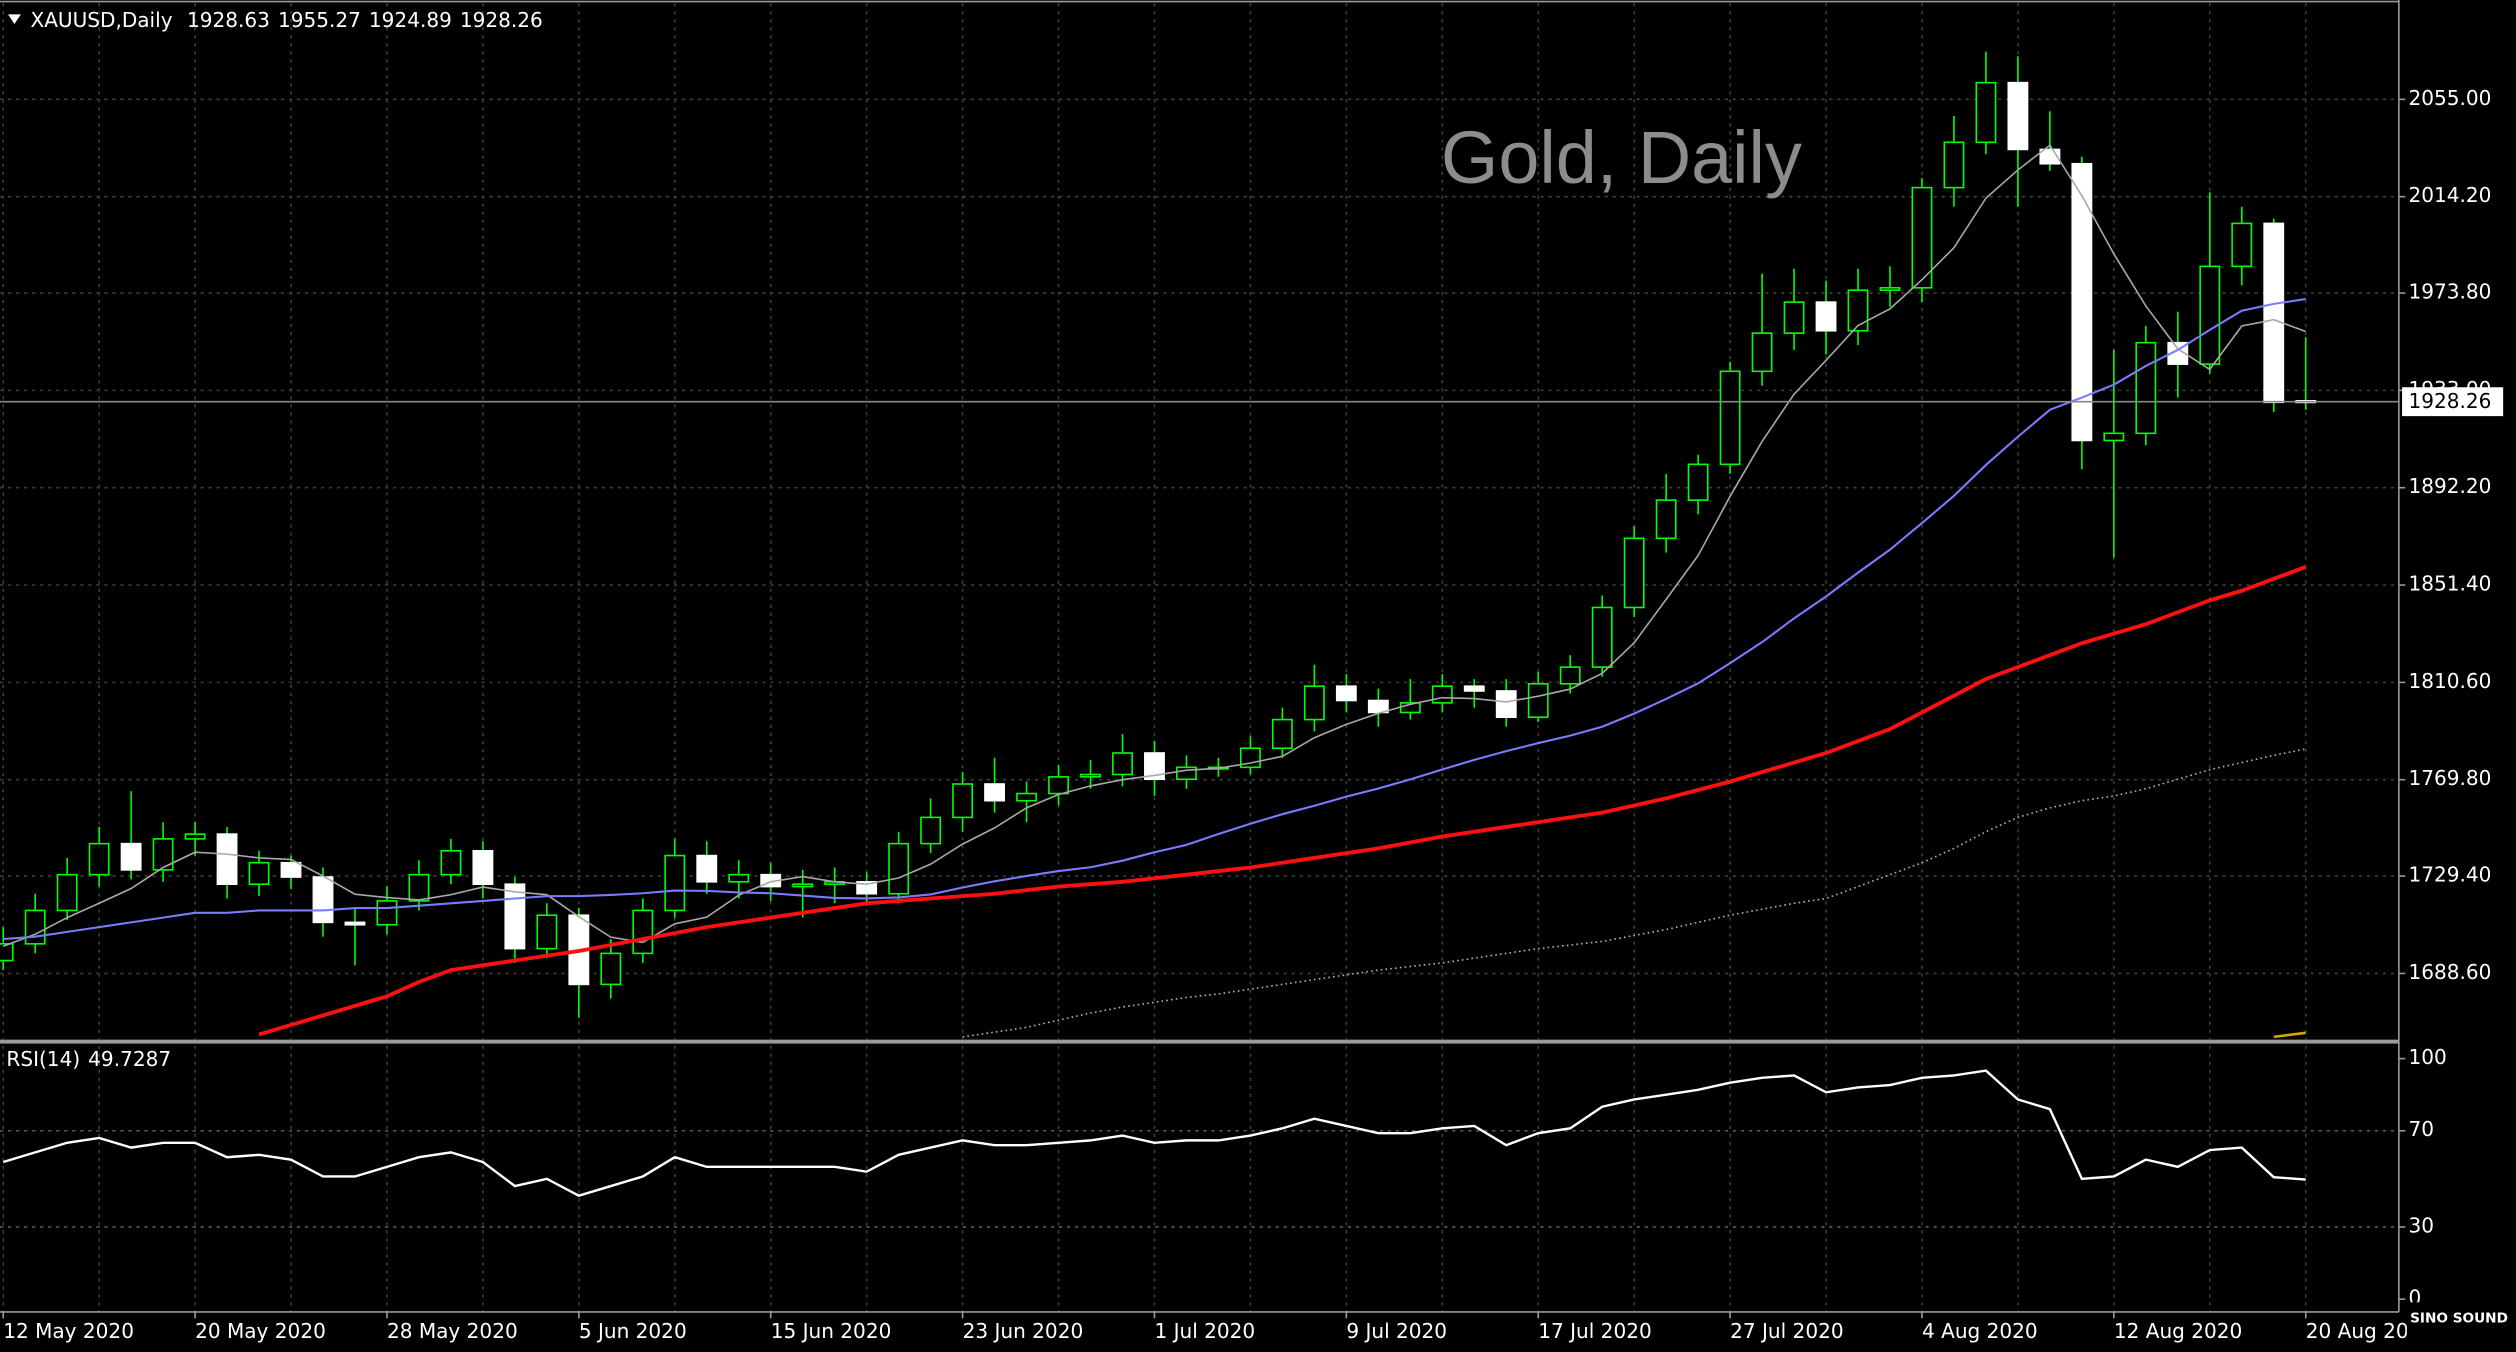 This screenshot has width=2516, height=1352. I want to click on rsi-value: 49.7287, so click(129, 1059).